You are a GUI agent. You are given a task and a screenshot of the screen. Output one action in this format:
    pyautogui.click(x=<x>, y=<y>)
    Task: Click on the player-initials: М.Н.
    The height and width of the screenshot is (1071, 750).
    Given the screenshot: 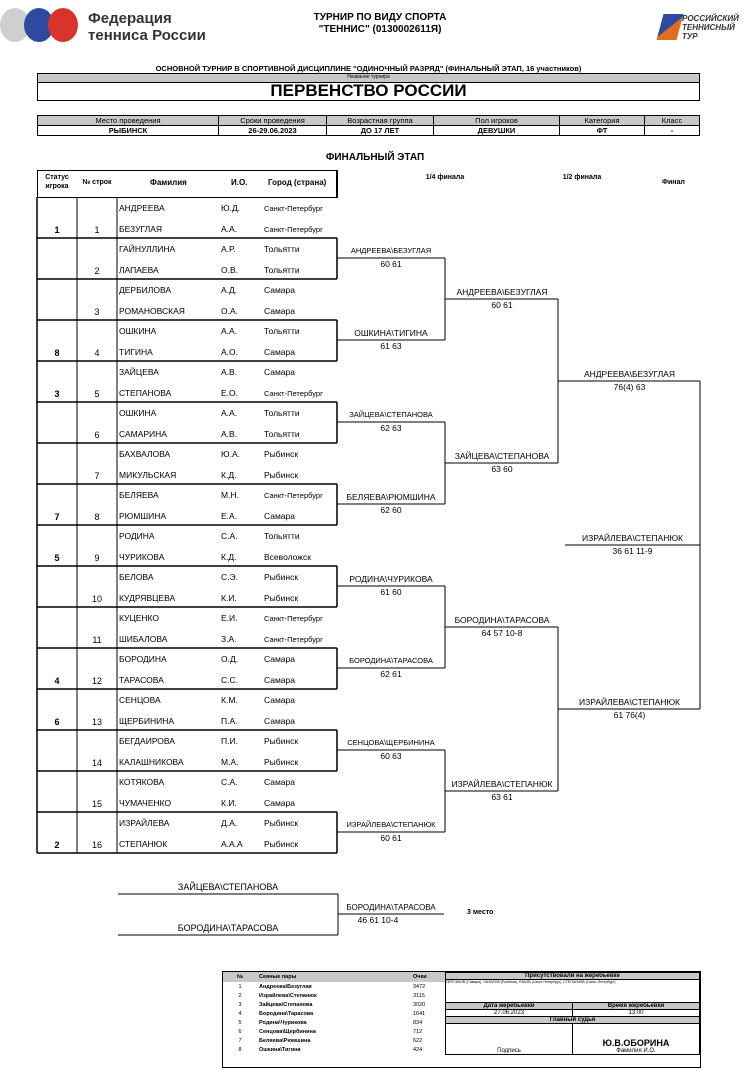 What is the action you would take?
    pyautogui.click(x=230, y=495)
    